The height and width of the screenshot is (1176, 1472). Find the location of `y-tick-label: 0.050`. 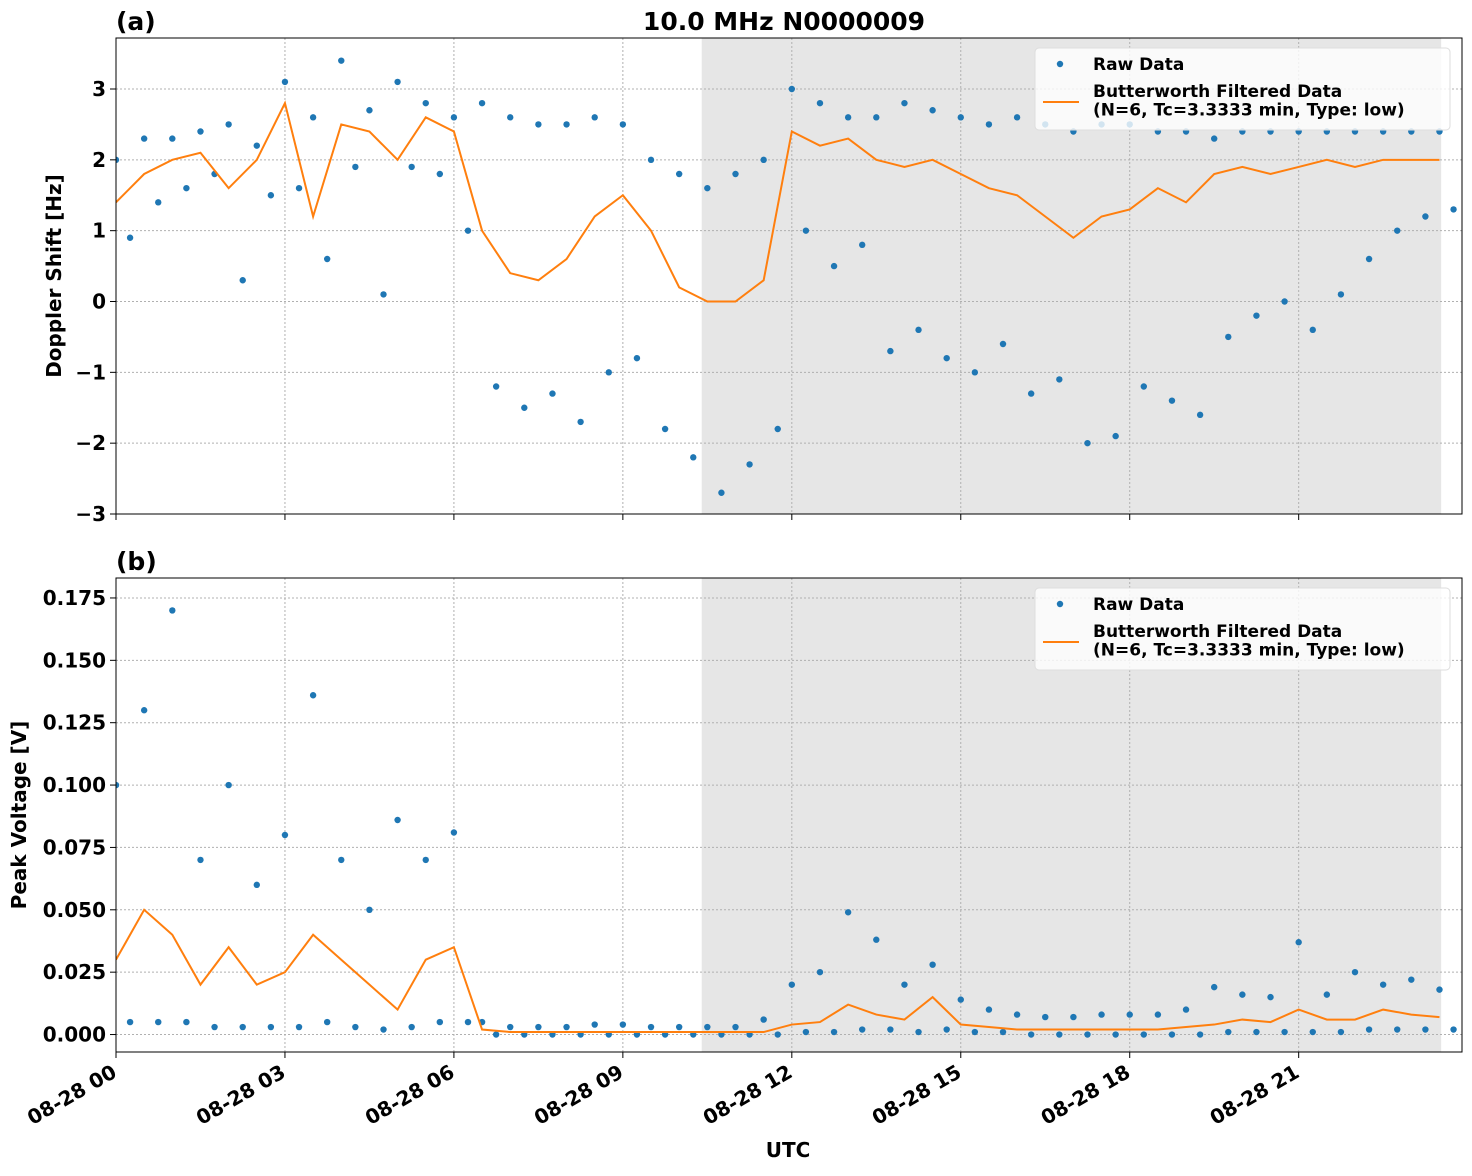

y-tick-label: 0.050 is located at coordinates (74, 910).